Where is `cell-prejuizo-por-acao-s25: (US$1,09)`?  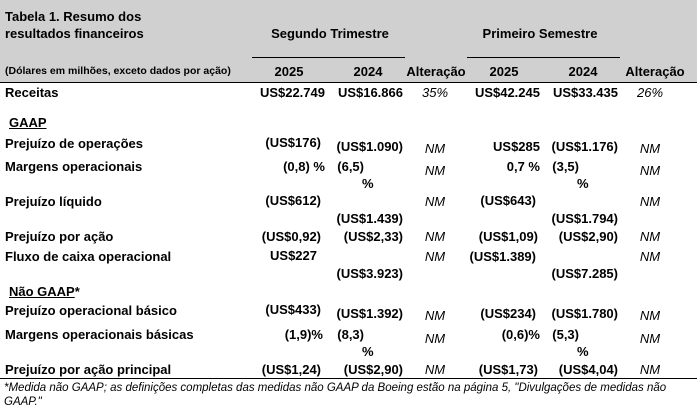 cell-prejuizo-por-acao-s25: (US$1,09) is located at coordinates (508, 236).